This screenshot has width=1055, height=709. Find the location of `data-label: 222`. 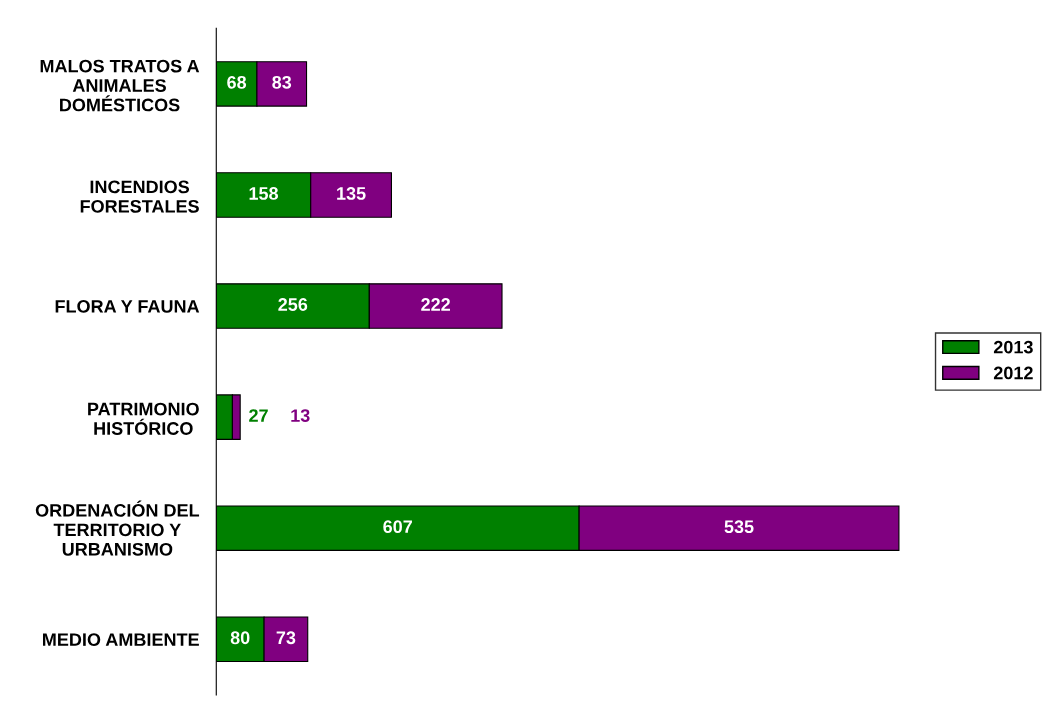

data-label: 222 is located at coordinates (435, 304).